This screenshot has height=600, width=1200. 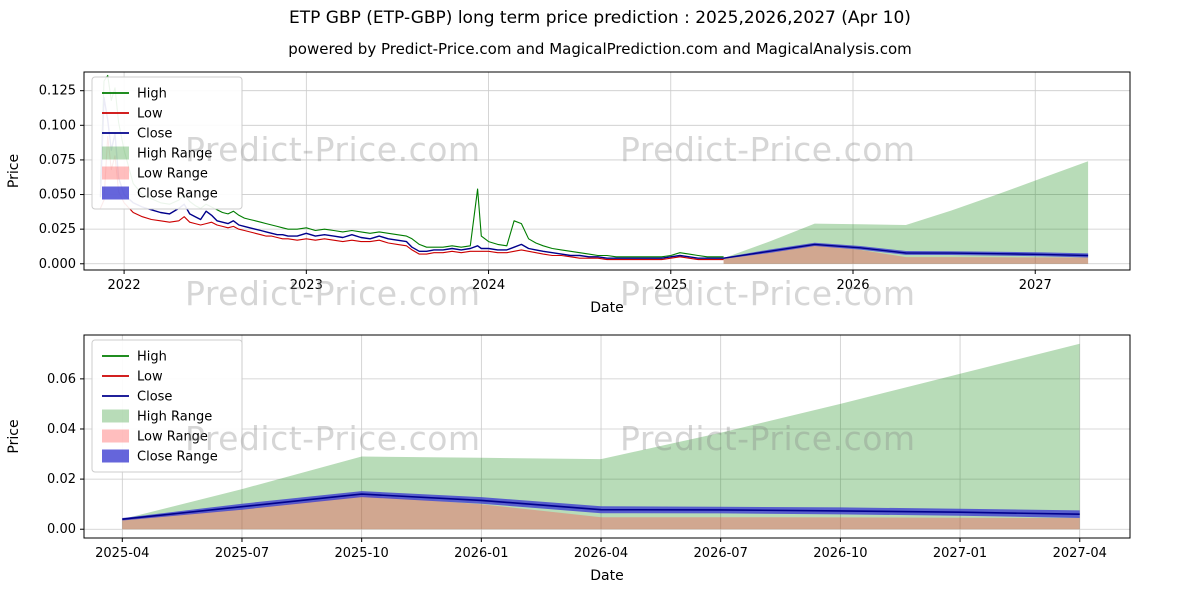 I want to click on svg-text: 2026-07, so click(x=721, y=553).